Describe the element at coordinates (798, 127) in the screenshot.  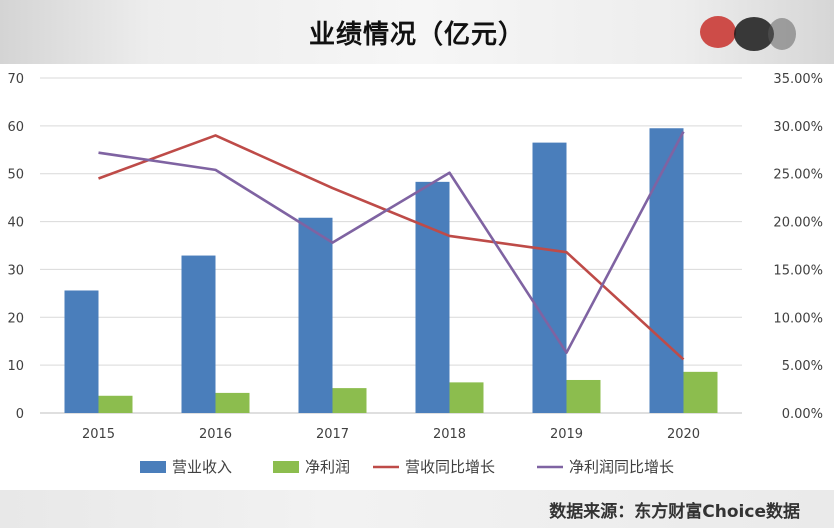
I see `y-right-tick-label: 30.00%` at that location.